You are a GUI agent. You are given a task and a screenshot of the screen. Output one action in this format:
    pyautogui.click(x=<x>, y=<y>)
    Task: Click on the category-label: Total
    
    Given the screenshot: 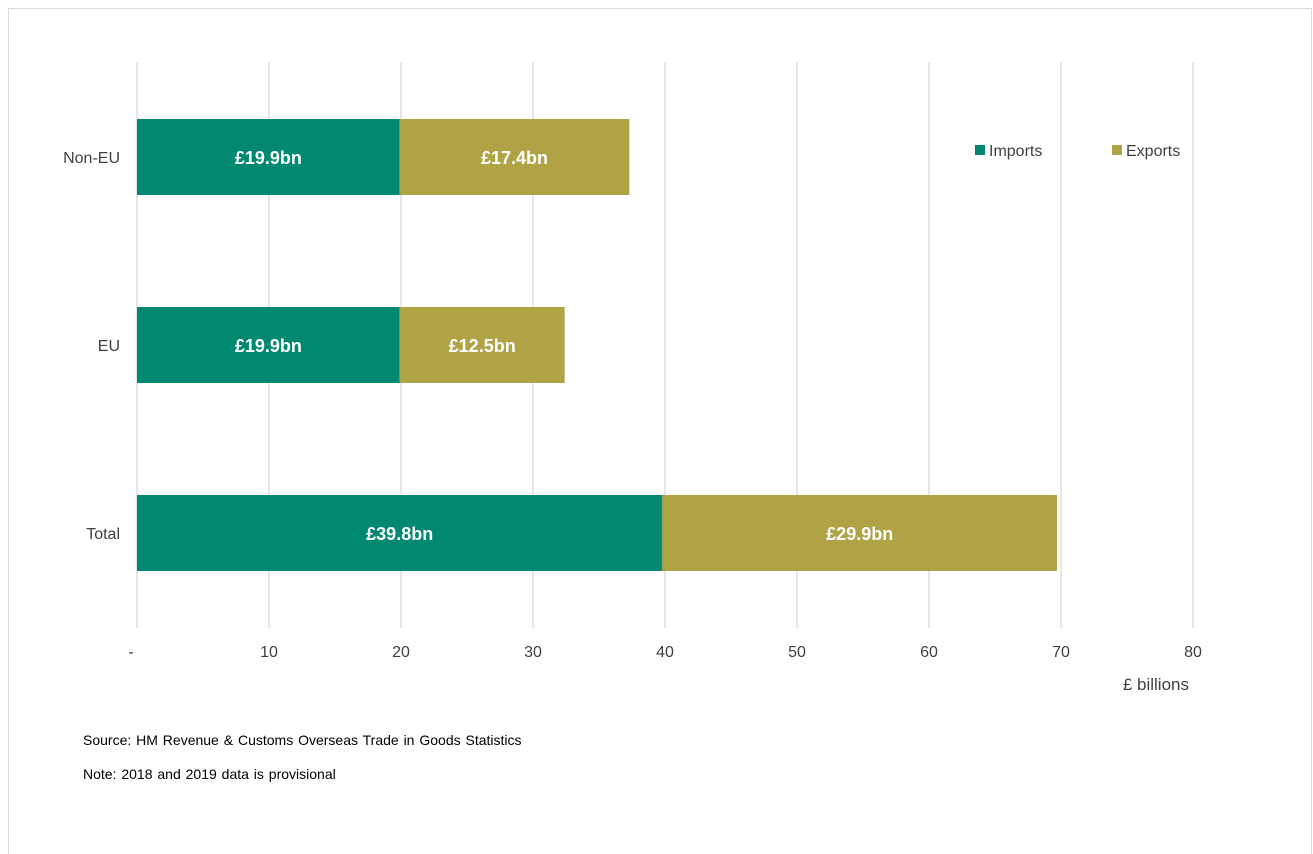 What is the action you would take?
    pyautogui.click(x=103, y=534)
    